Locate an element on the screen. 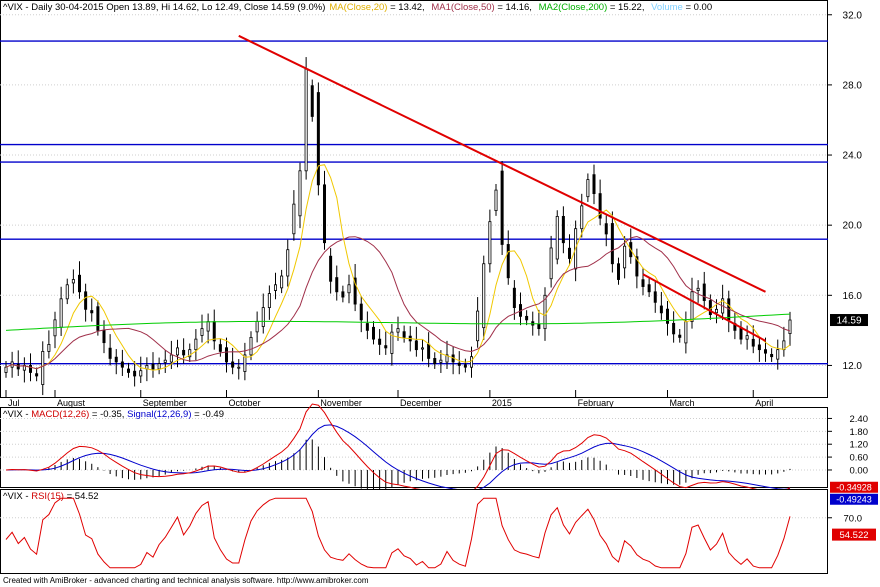  macd-lines is located at coordinates (398, 448).